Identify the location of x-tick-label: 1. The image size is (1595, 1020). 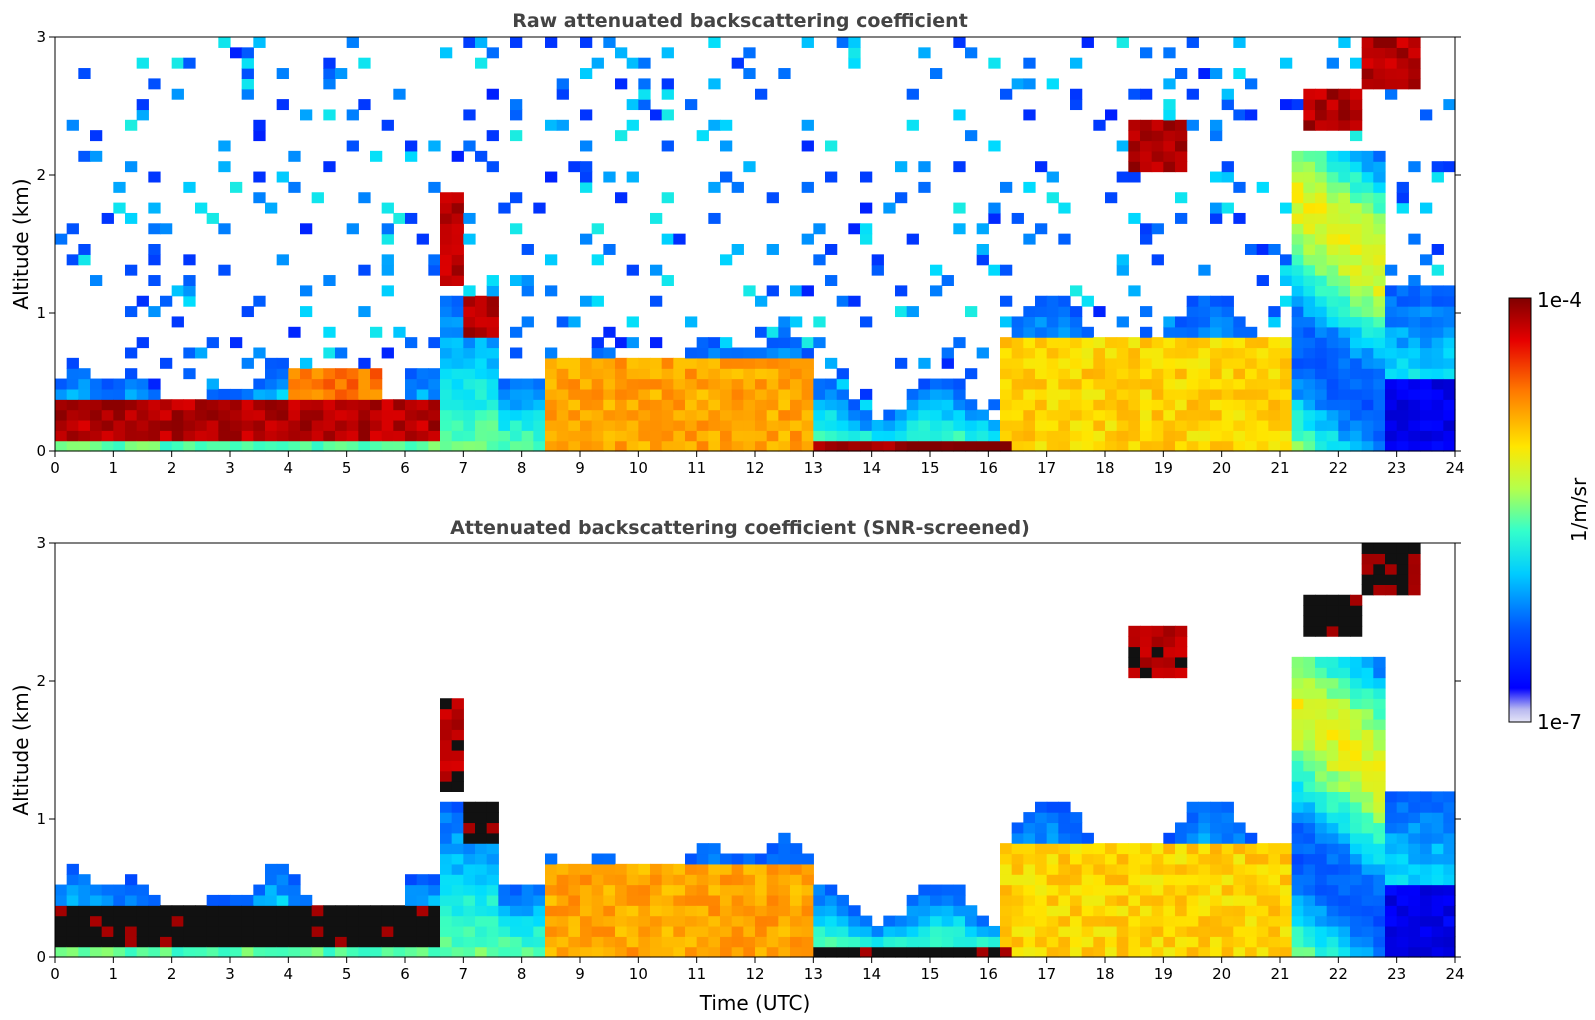
(114, 468).